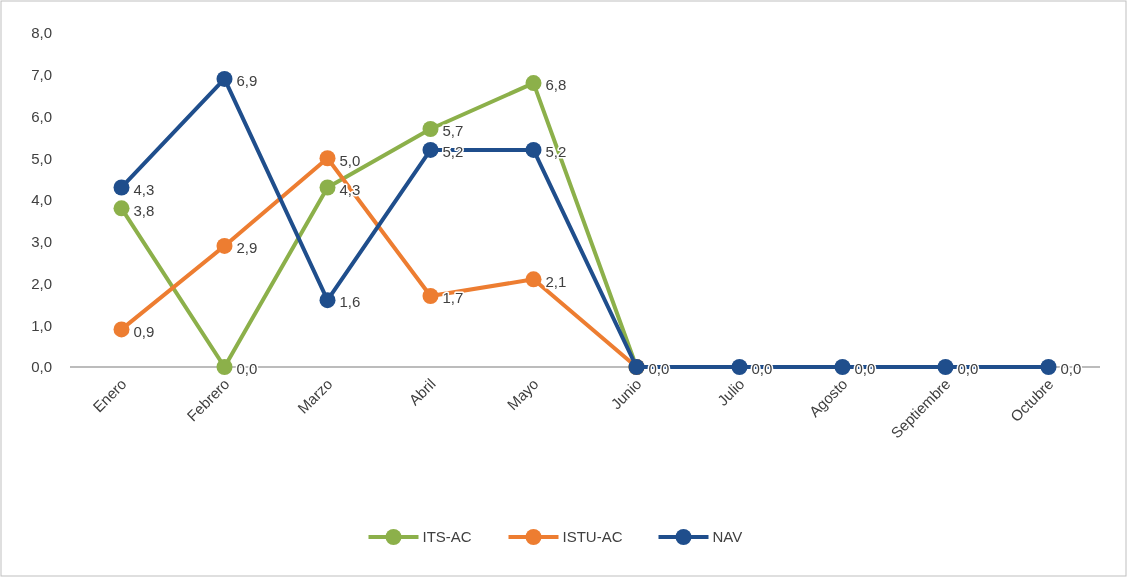 The width and height of the screenshot is (1127, 577). I want to click on data-label: 3,8, so click(144, 210).